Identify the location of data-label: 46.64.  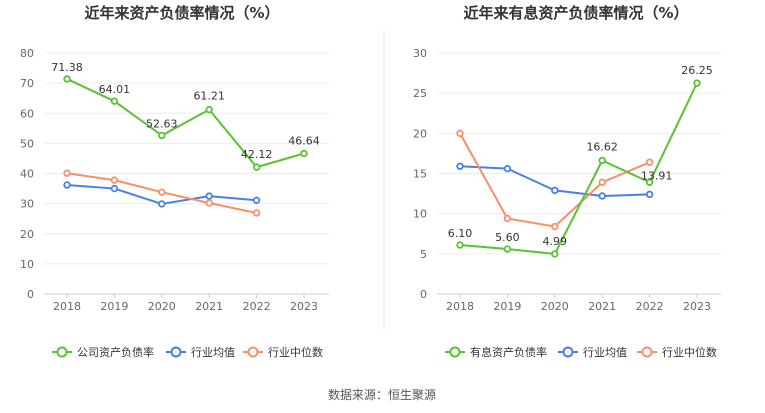
(304, 140).